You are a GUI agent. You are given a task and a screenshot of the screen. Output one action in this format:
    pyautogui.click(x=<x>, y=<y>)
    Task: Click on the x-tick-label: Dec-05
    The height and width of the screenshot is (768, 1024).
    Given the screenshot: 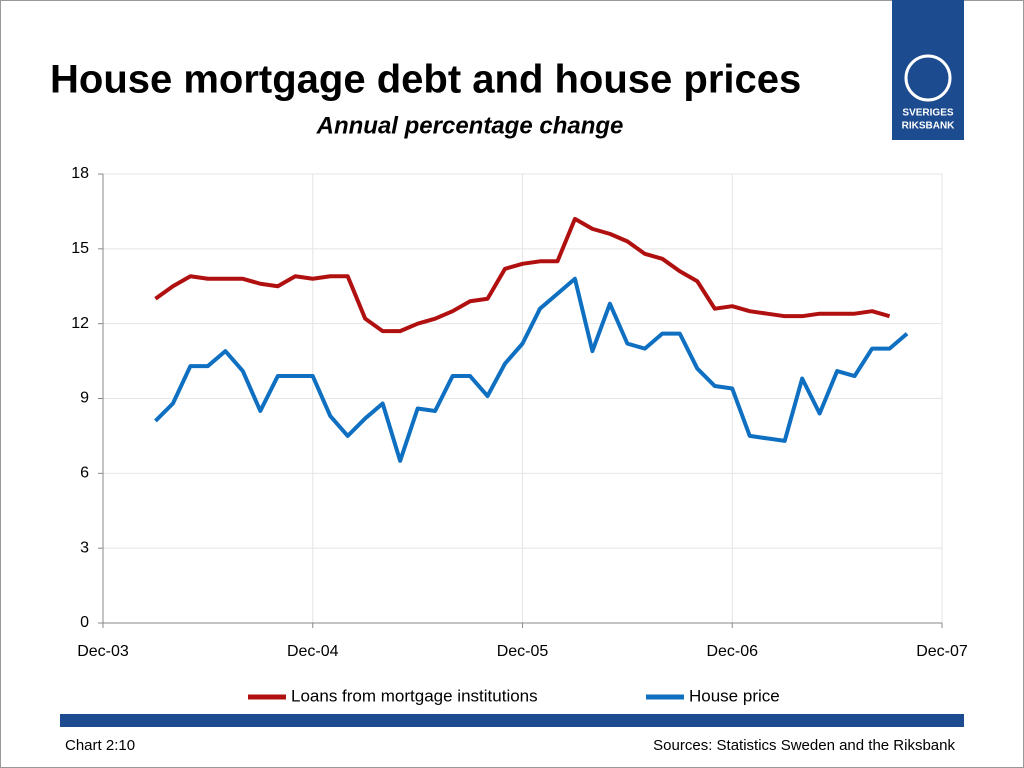 What is the action you would take?
    pyautogui.click(x=523, y=651)
    